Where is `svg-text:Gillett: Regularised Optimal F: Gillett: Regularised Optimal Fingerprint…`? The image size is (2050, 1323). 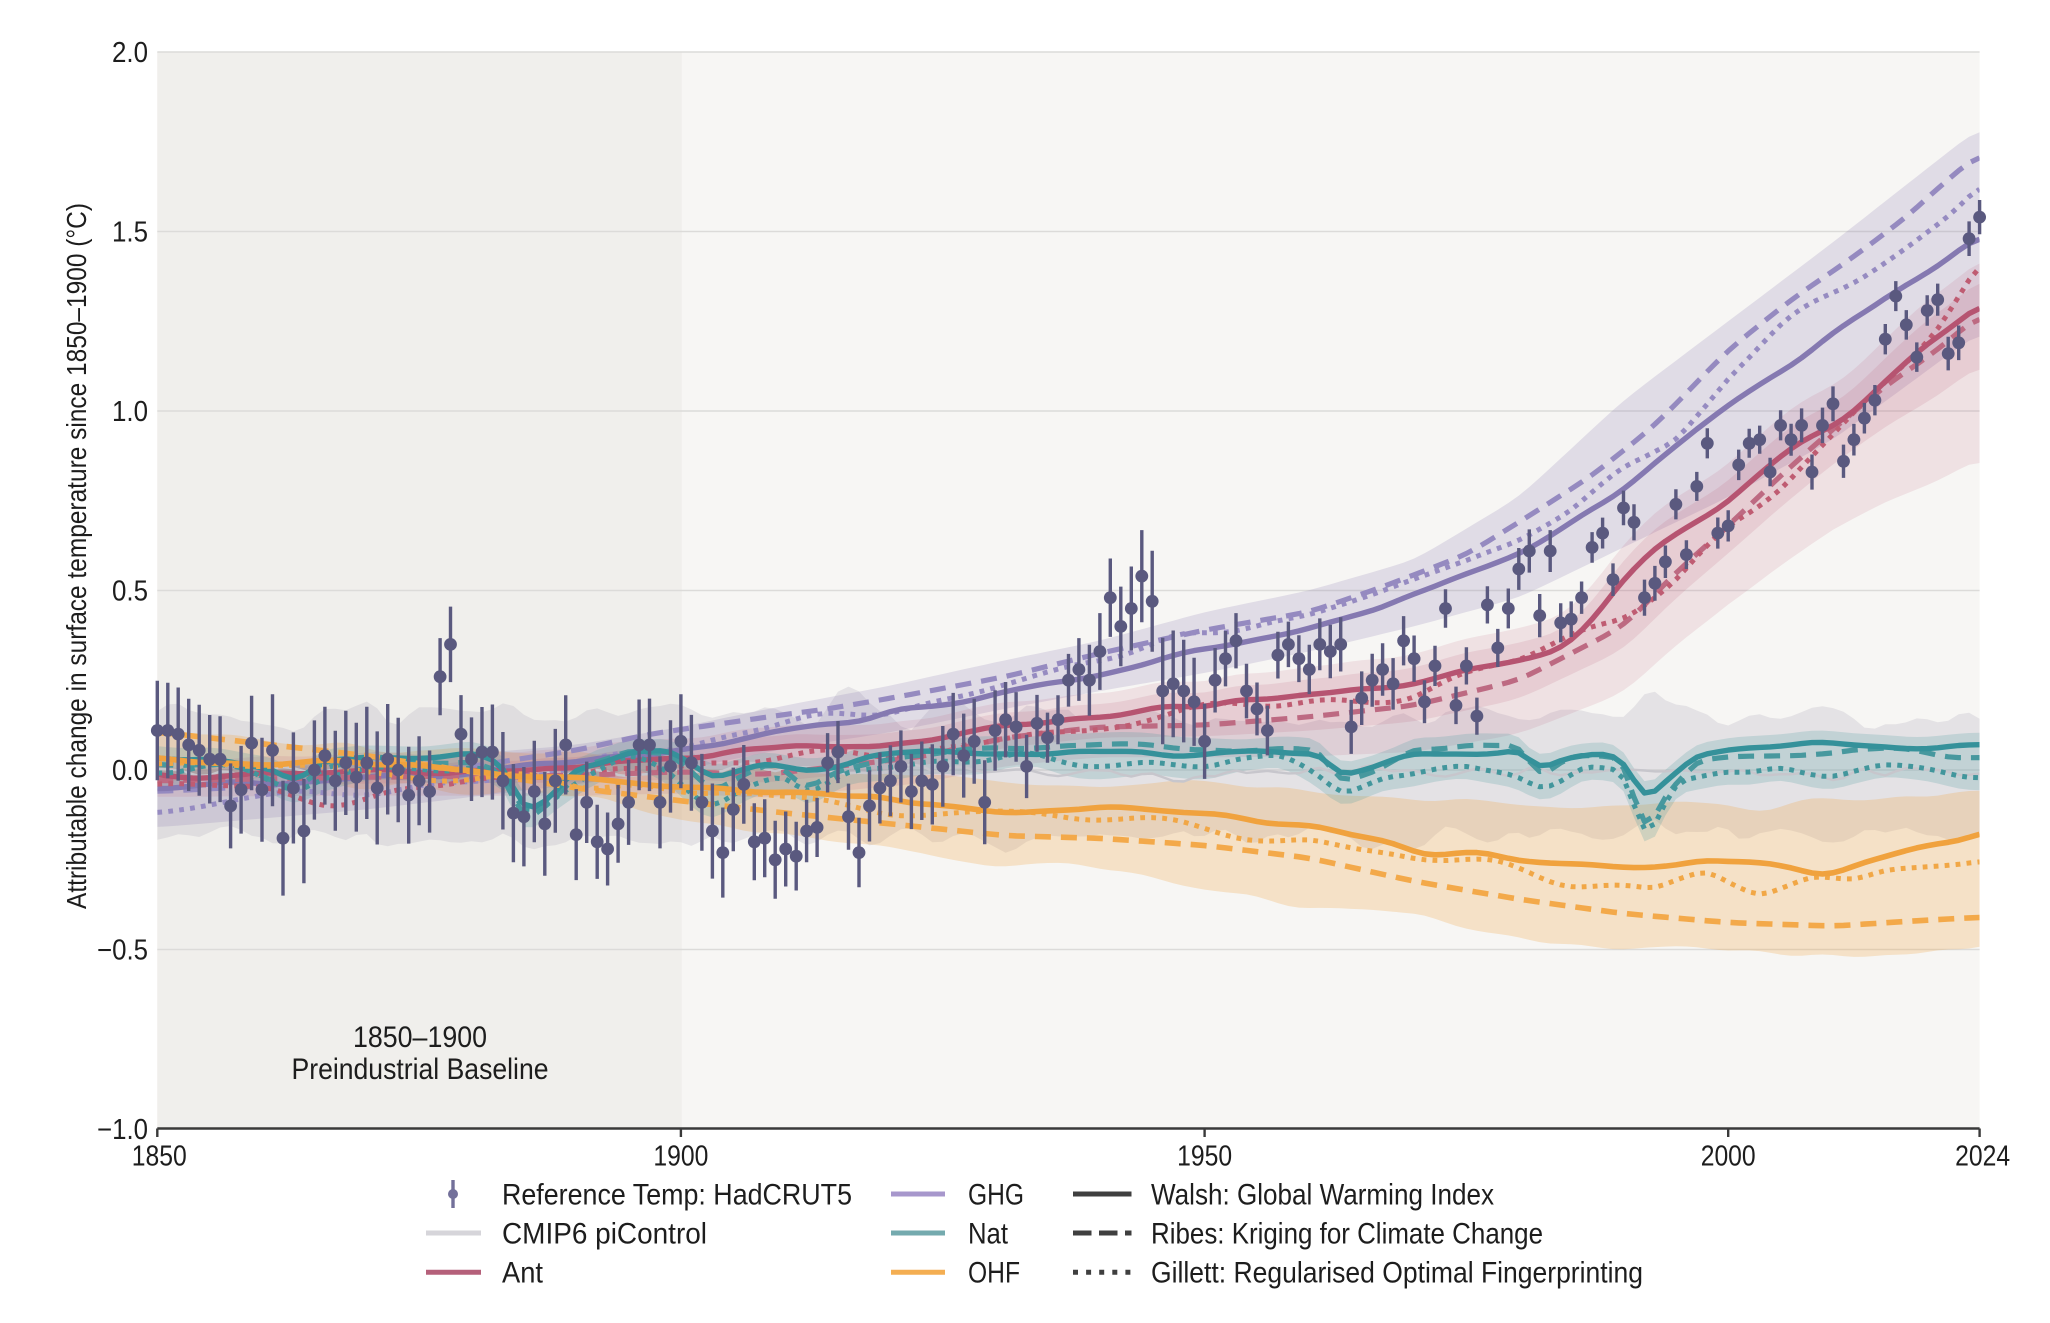
svg-text:Gillett: Regularised Optimal F: Gillett: Regularised Optimal Fingerprint… is located at coordinates (1397, 1273).